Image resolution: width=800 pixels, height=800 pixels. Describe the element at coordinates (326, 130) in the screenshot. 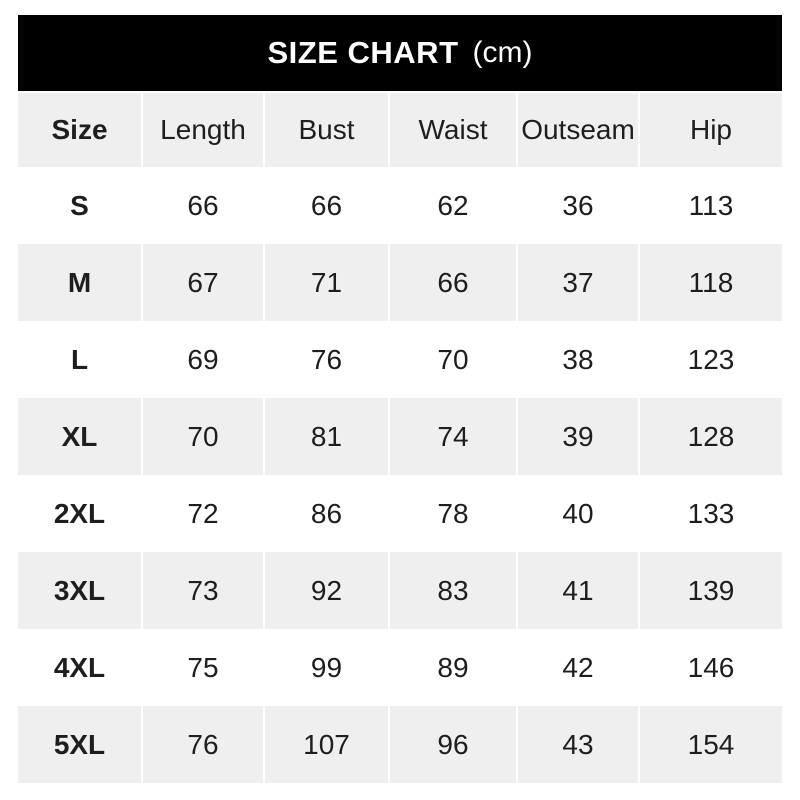

I see `header-cell-bust: Bust` at that location.